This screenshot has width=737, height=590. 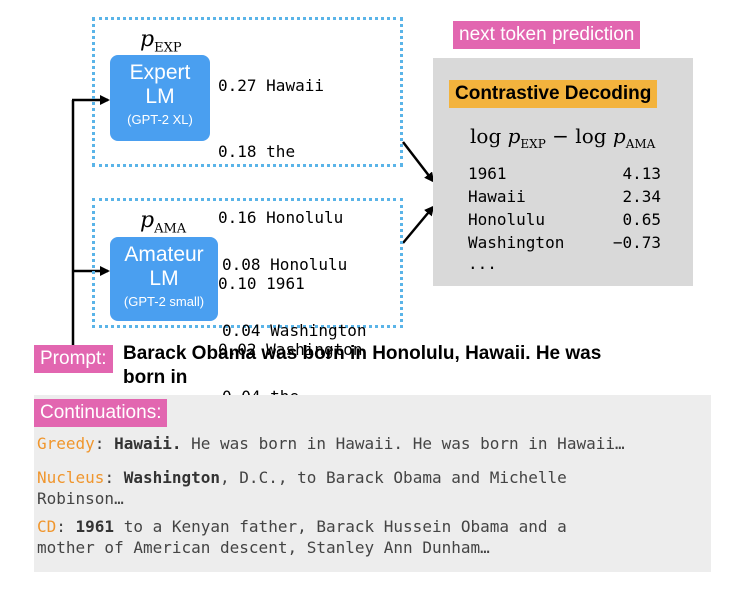 What do you see at coordinates (514, 136) in the screenshot?
I see `formula-p-1: p` at bounding box center [514, 136].